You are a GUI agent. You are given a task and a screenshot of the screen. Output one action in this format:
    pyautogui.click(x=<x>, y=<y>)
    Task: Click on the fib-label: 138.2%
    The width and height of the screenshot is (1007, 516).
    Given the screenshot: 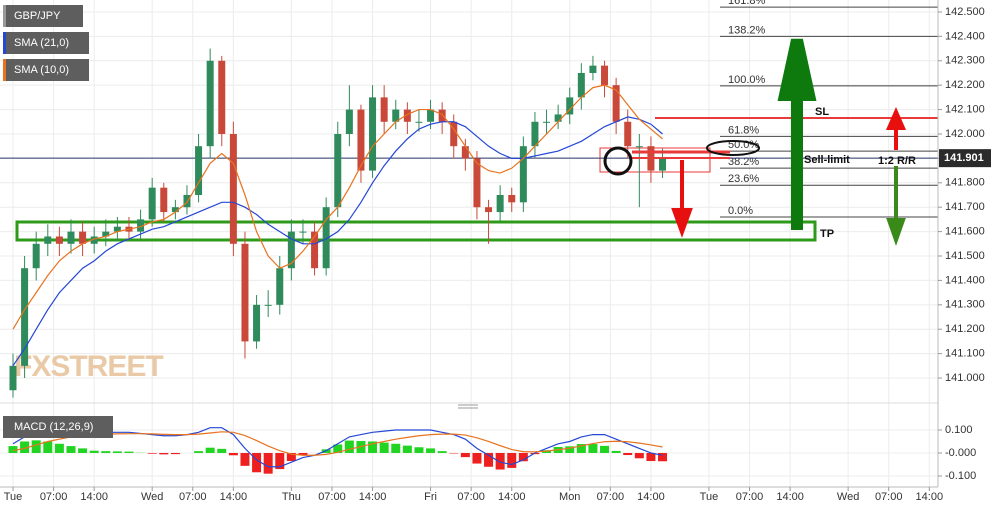 What is the action you would take?
    pyautogui.click(x=747, y=30)
    